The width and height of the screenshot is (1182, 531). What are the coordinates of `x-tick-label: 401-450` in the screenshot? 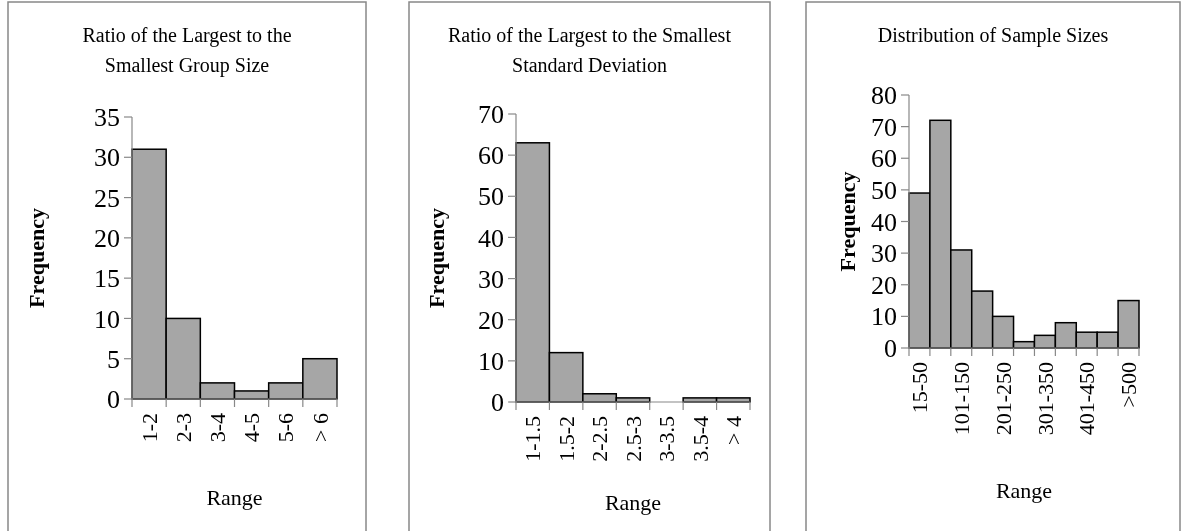 It's located at (1087, 399).